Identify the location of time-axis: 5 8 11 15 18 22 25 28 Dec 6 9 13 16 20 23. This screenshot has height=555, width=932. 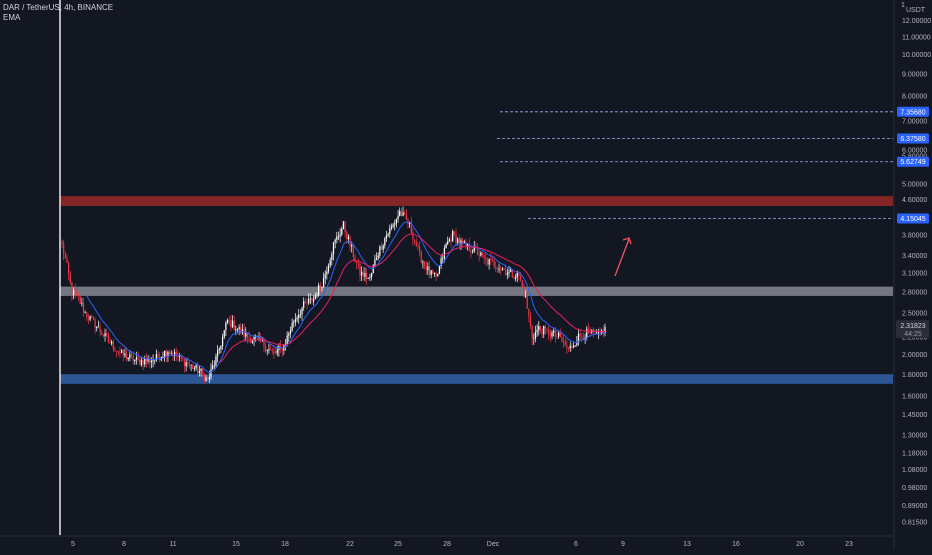
(446, 541).